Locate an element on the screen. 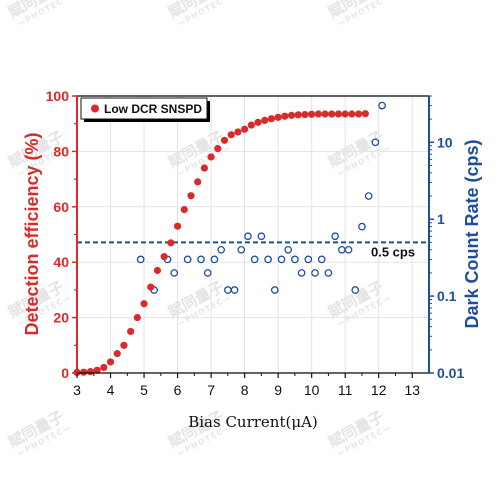 The width and height of the screenshot is (500, 500). y-left-tick-label: 100 is located at coordinates (58, 96).